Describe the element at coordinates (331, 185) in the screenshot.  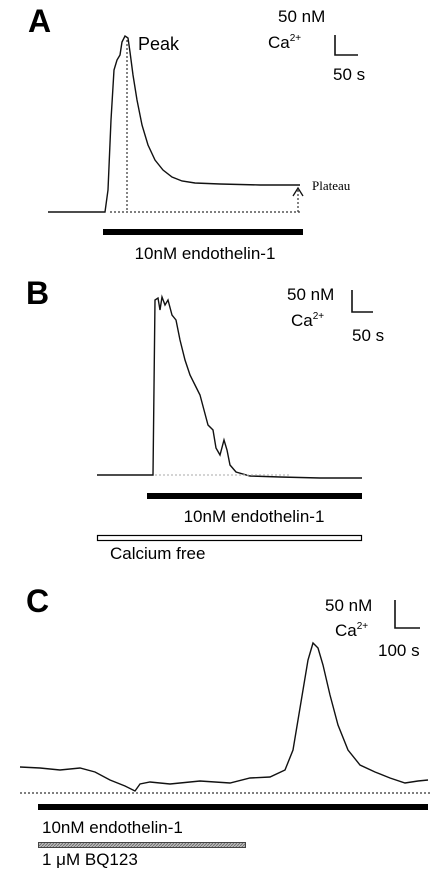
I see `plateau-label: Plateau` at that location.